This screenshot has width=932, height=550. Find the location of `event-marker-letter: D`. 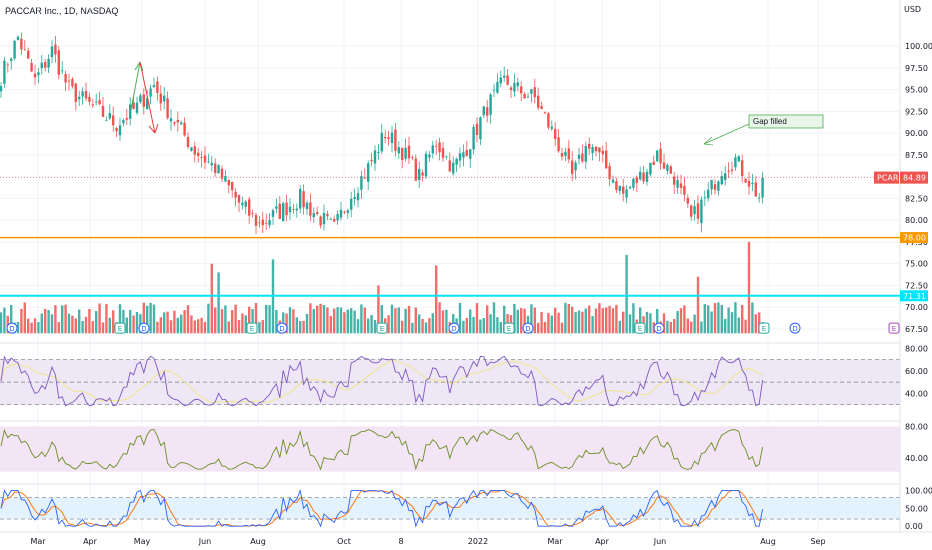

event-marker-letter: D is located at coordinates (658, 329).